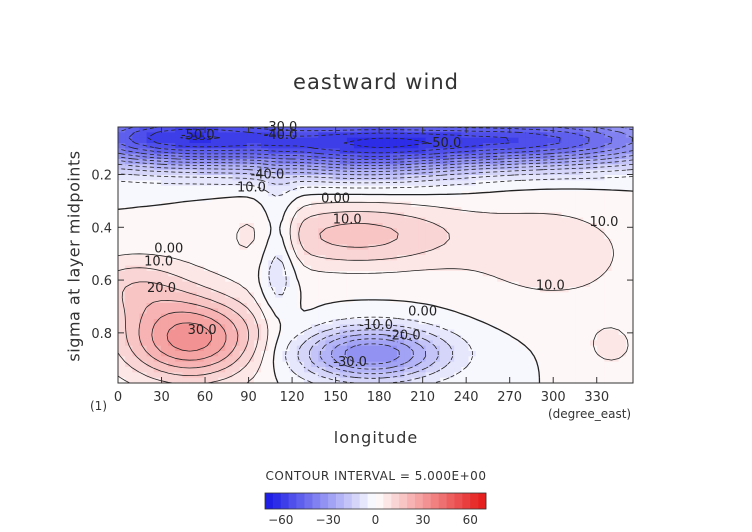  What do you see at coordinates (375, 509) in the screenshot?
I see `colorbar: −60 −30 0 30 60` at bounding box center [375, 509].